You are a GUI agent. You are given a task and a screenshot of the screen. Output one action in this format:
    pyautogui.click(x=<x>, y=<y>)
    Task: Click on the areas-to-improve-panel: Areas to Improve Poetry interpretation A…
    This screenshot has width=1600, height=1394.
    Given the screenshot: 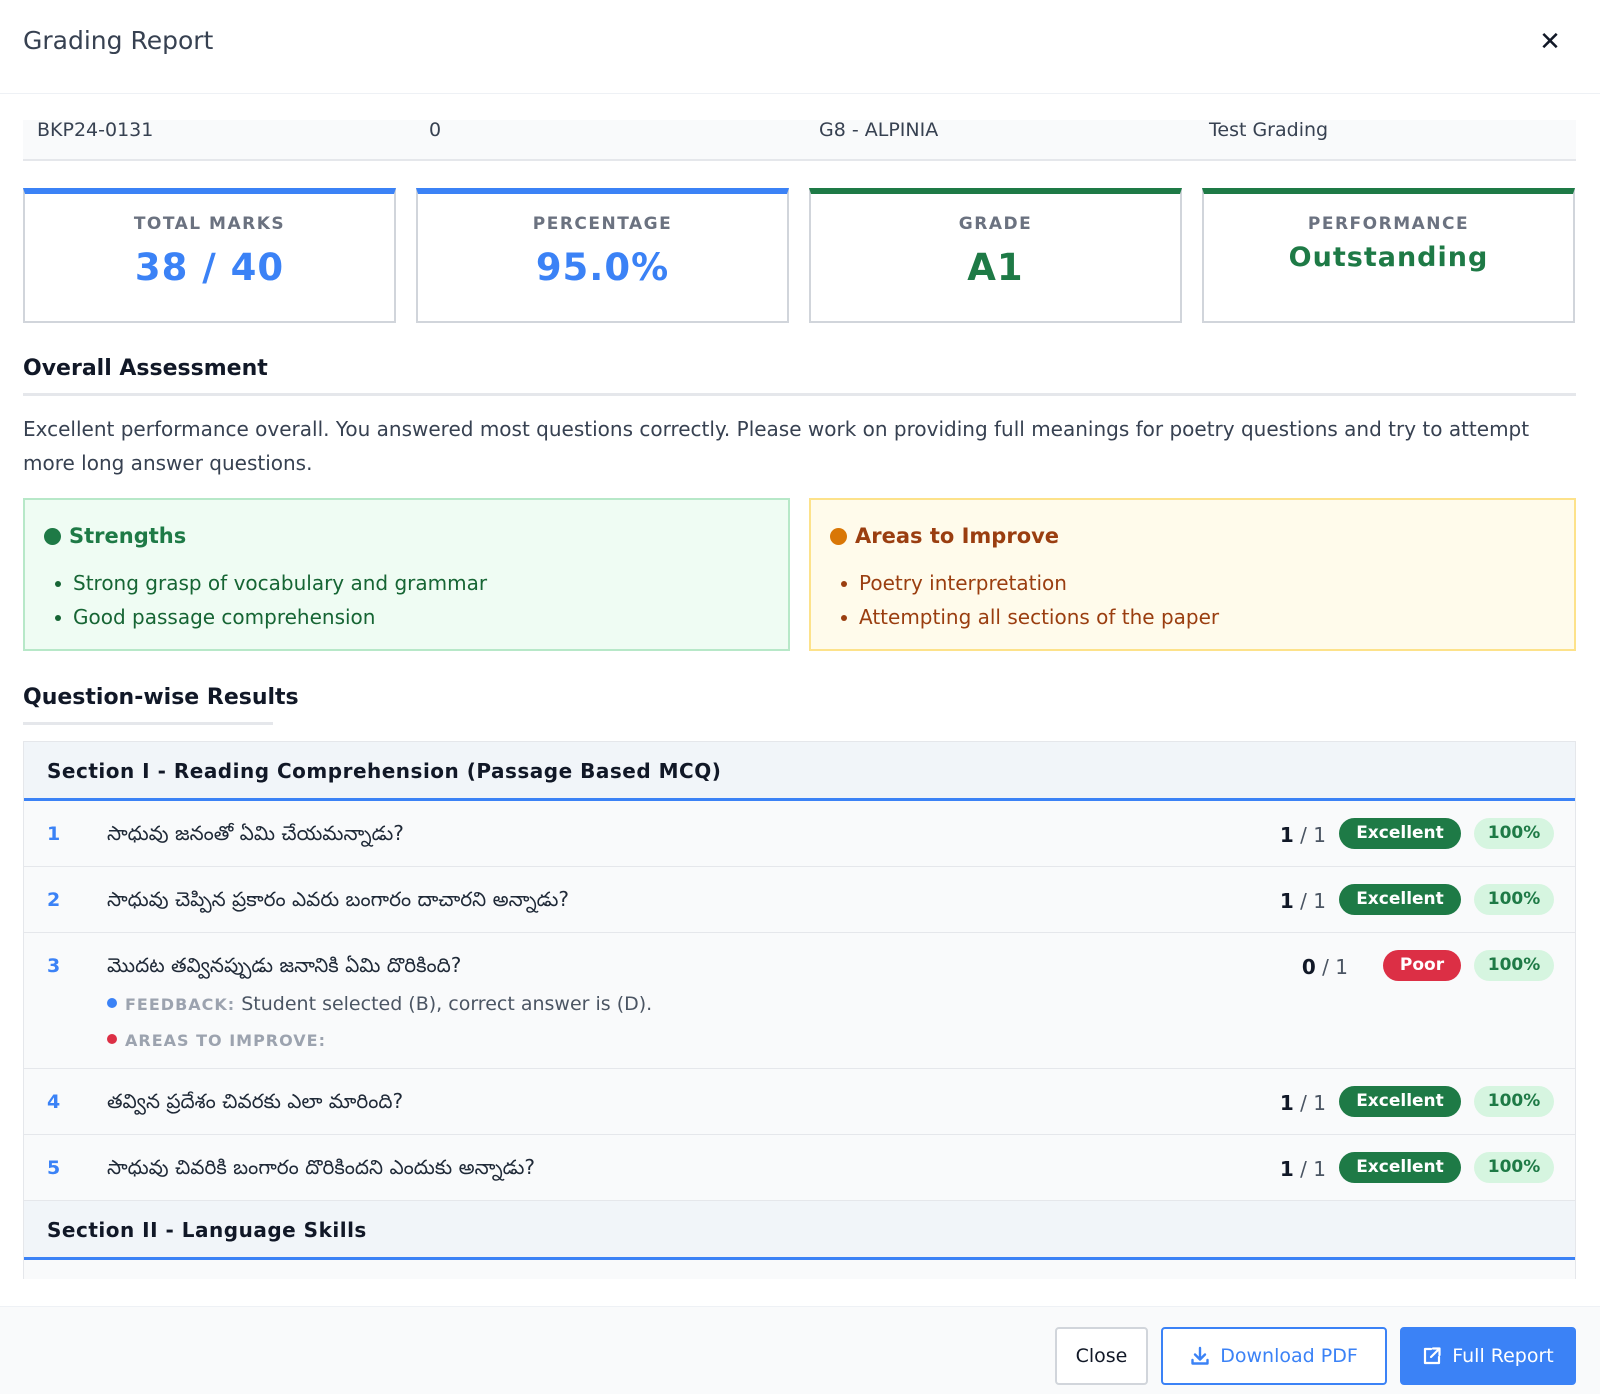 What is the action you would take?
    pyautogui.click(x=1192, y=574)
    